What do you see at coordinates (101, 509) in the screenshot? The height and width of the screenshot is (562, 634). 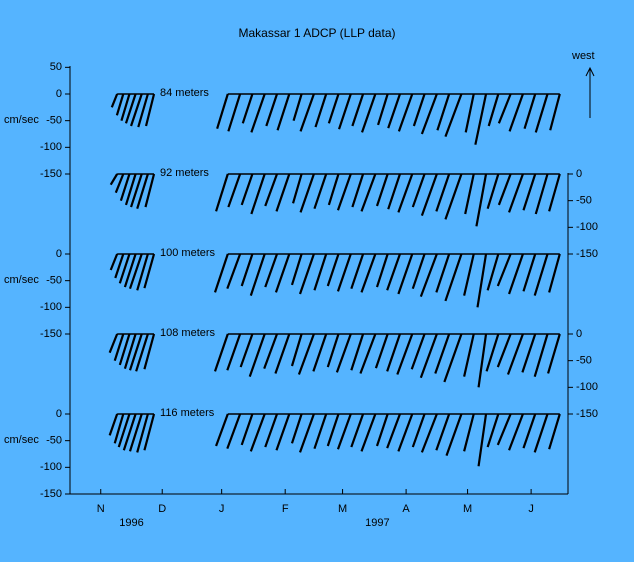 I see `x-tick-label: N` at bounding box center [101, 509].